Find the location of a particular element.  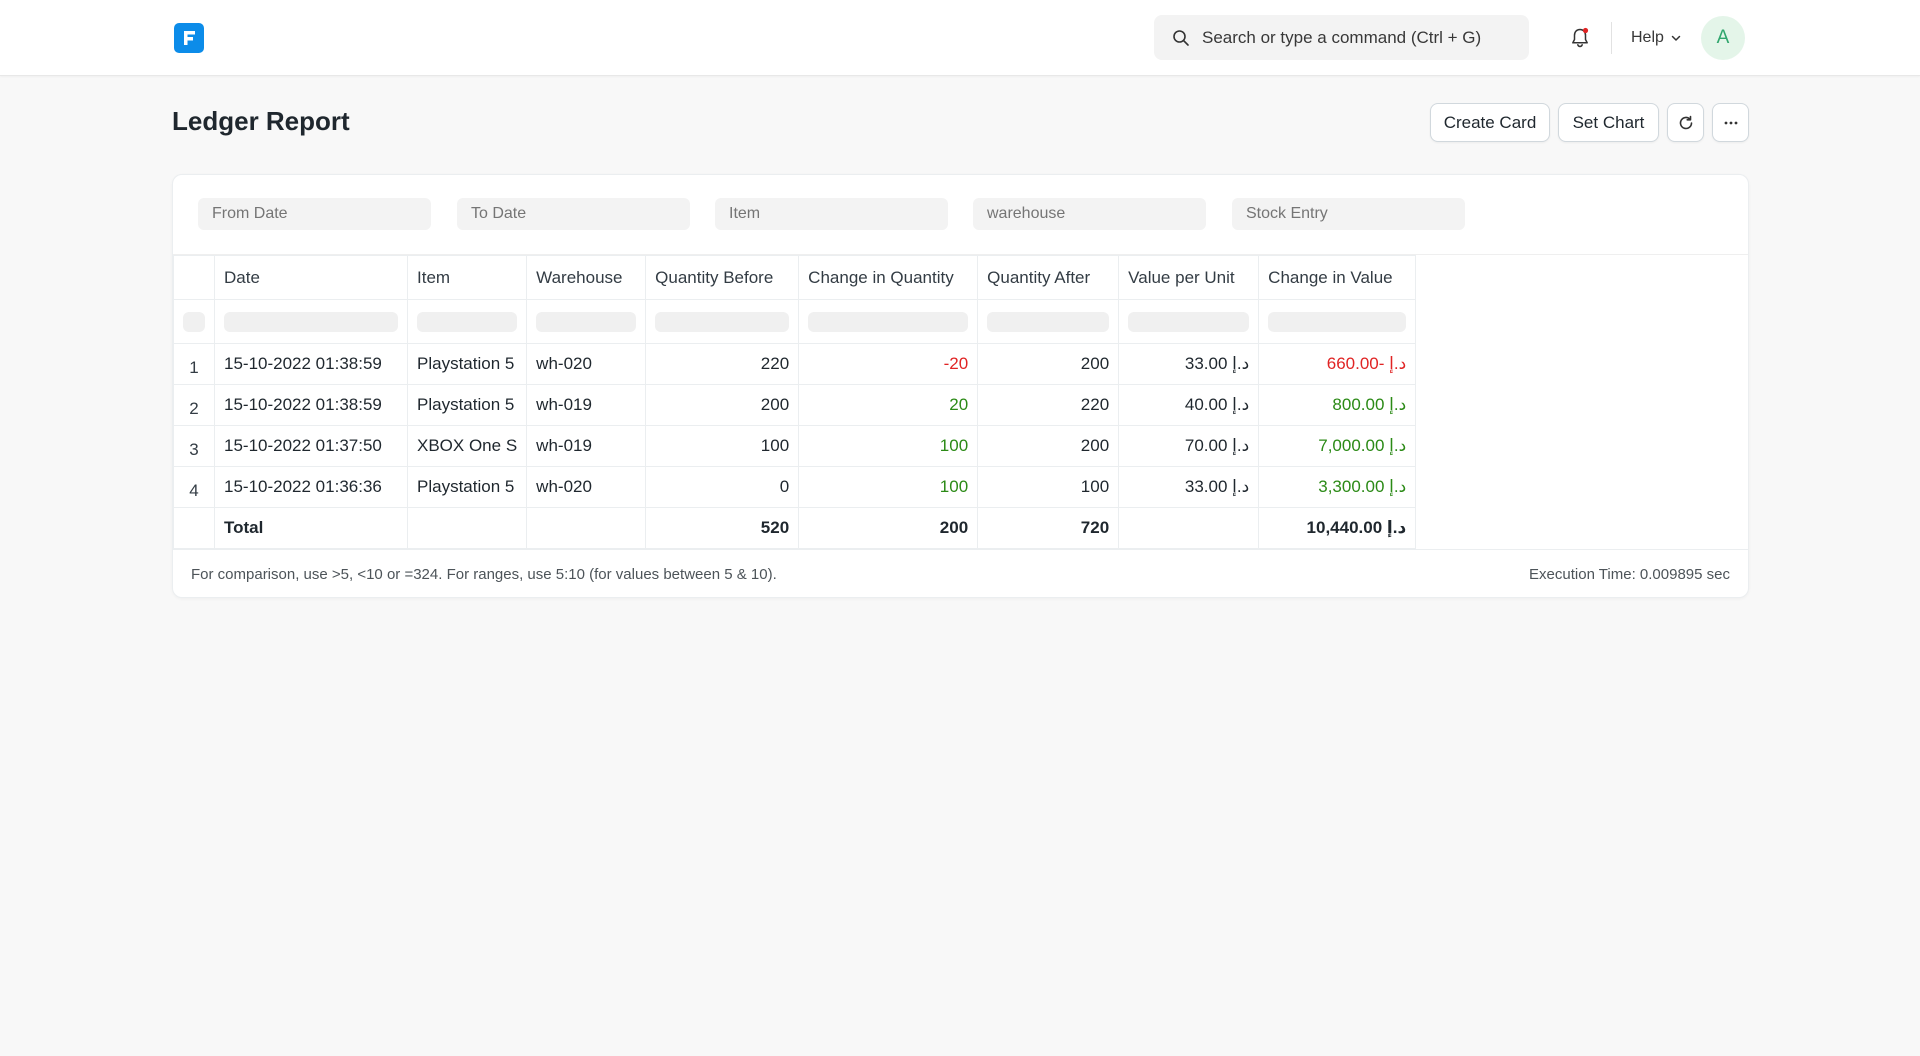

cell-quantity-after: 220 is located at coordinates (1048, 405).